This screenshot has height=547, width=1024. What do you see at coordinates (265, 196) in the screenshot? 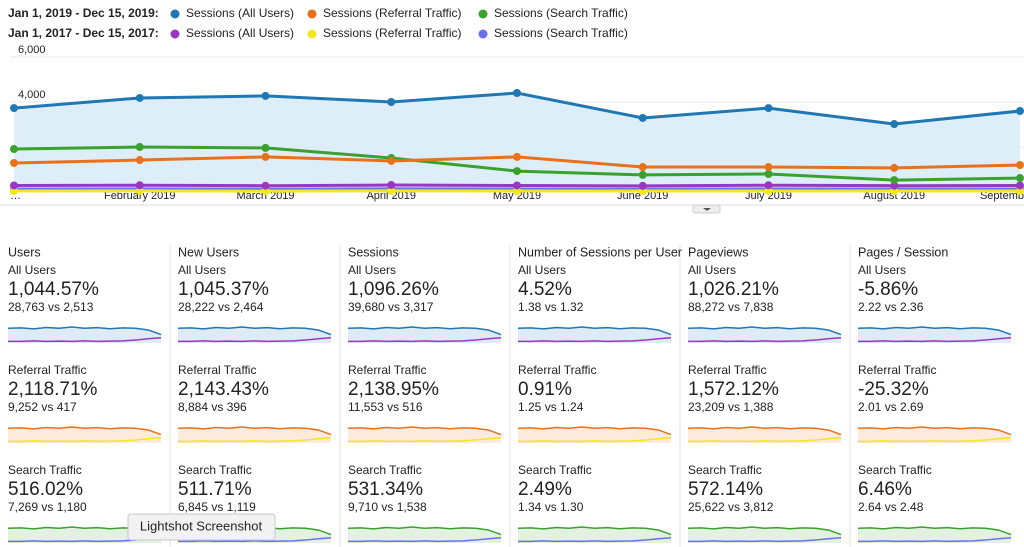
I see `x-tick-label: March 2019` at bounding box center [265, 196].